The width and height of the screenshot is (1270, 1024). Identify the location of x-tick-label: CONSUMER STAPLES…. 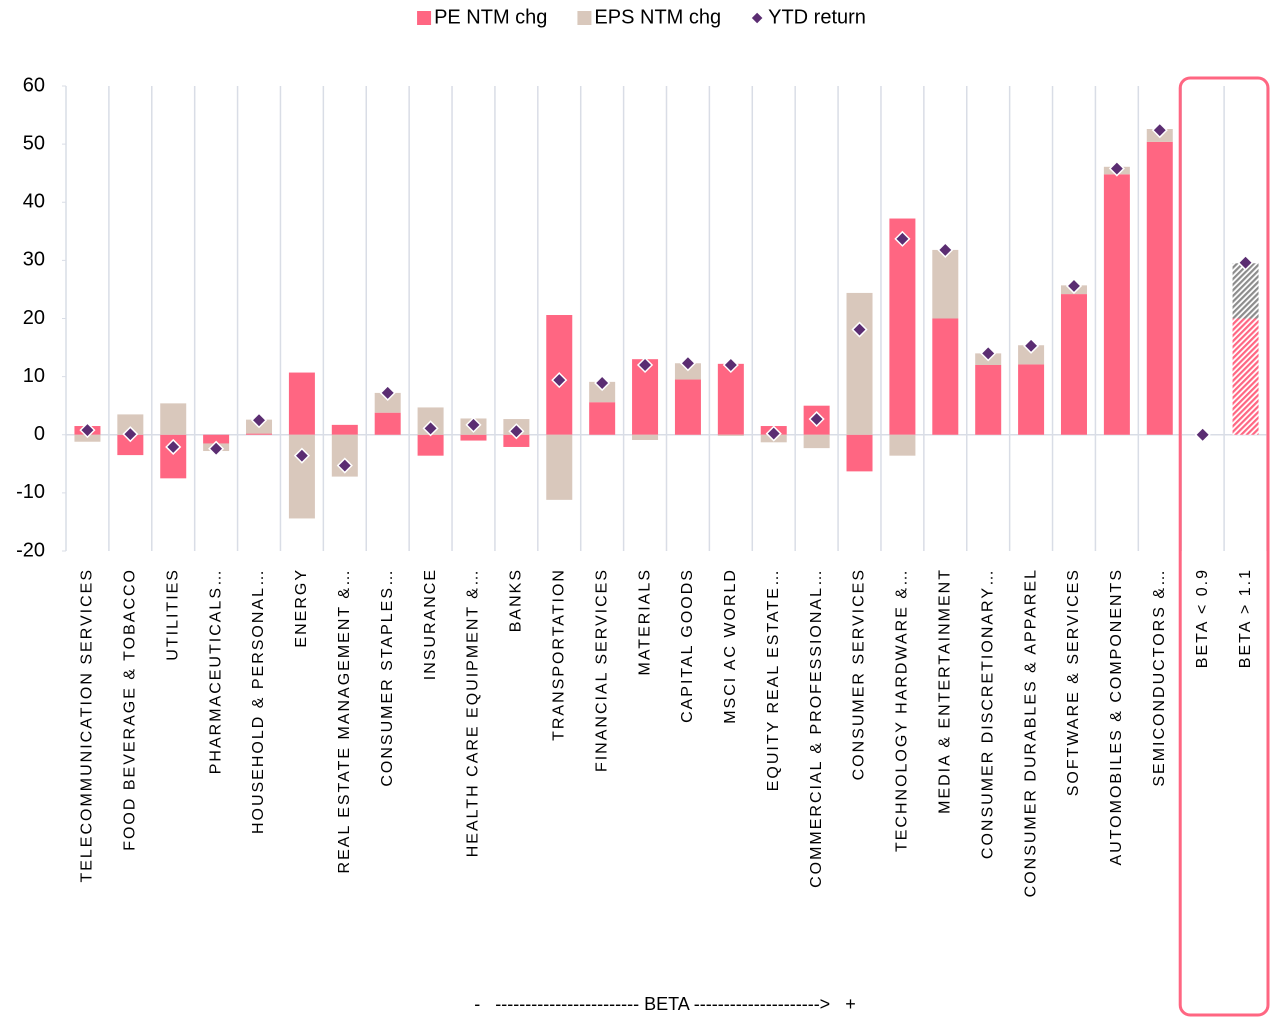
(387, 677).